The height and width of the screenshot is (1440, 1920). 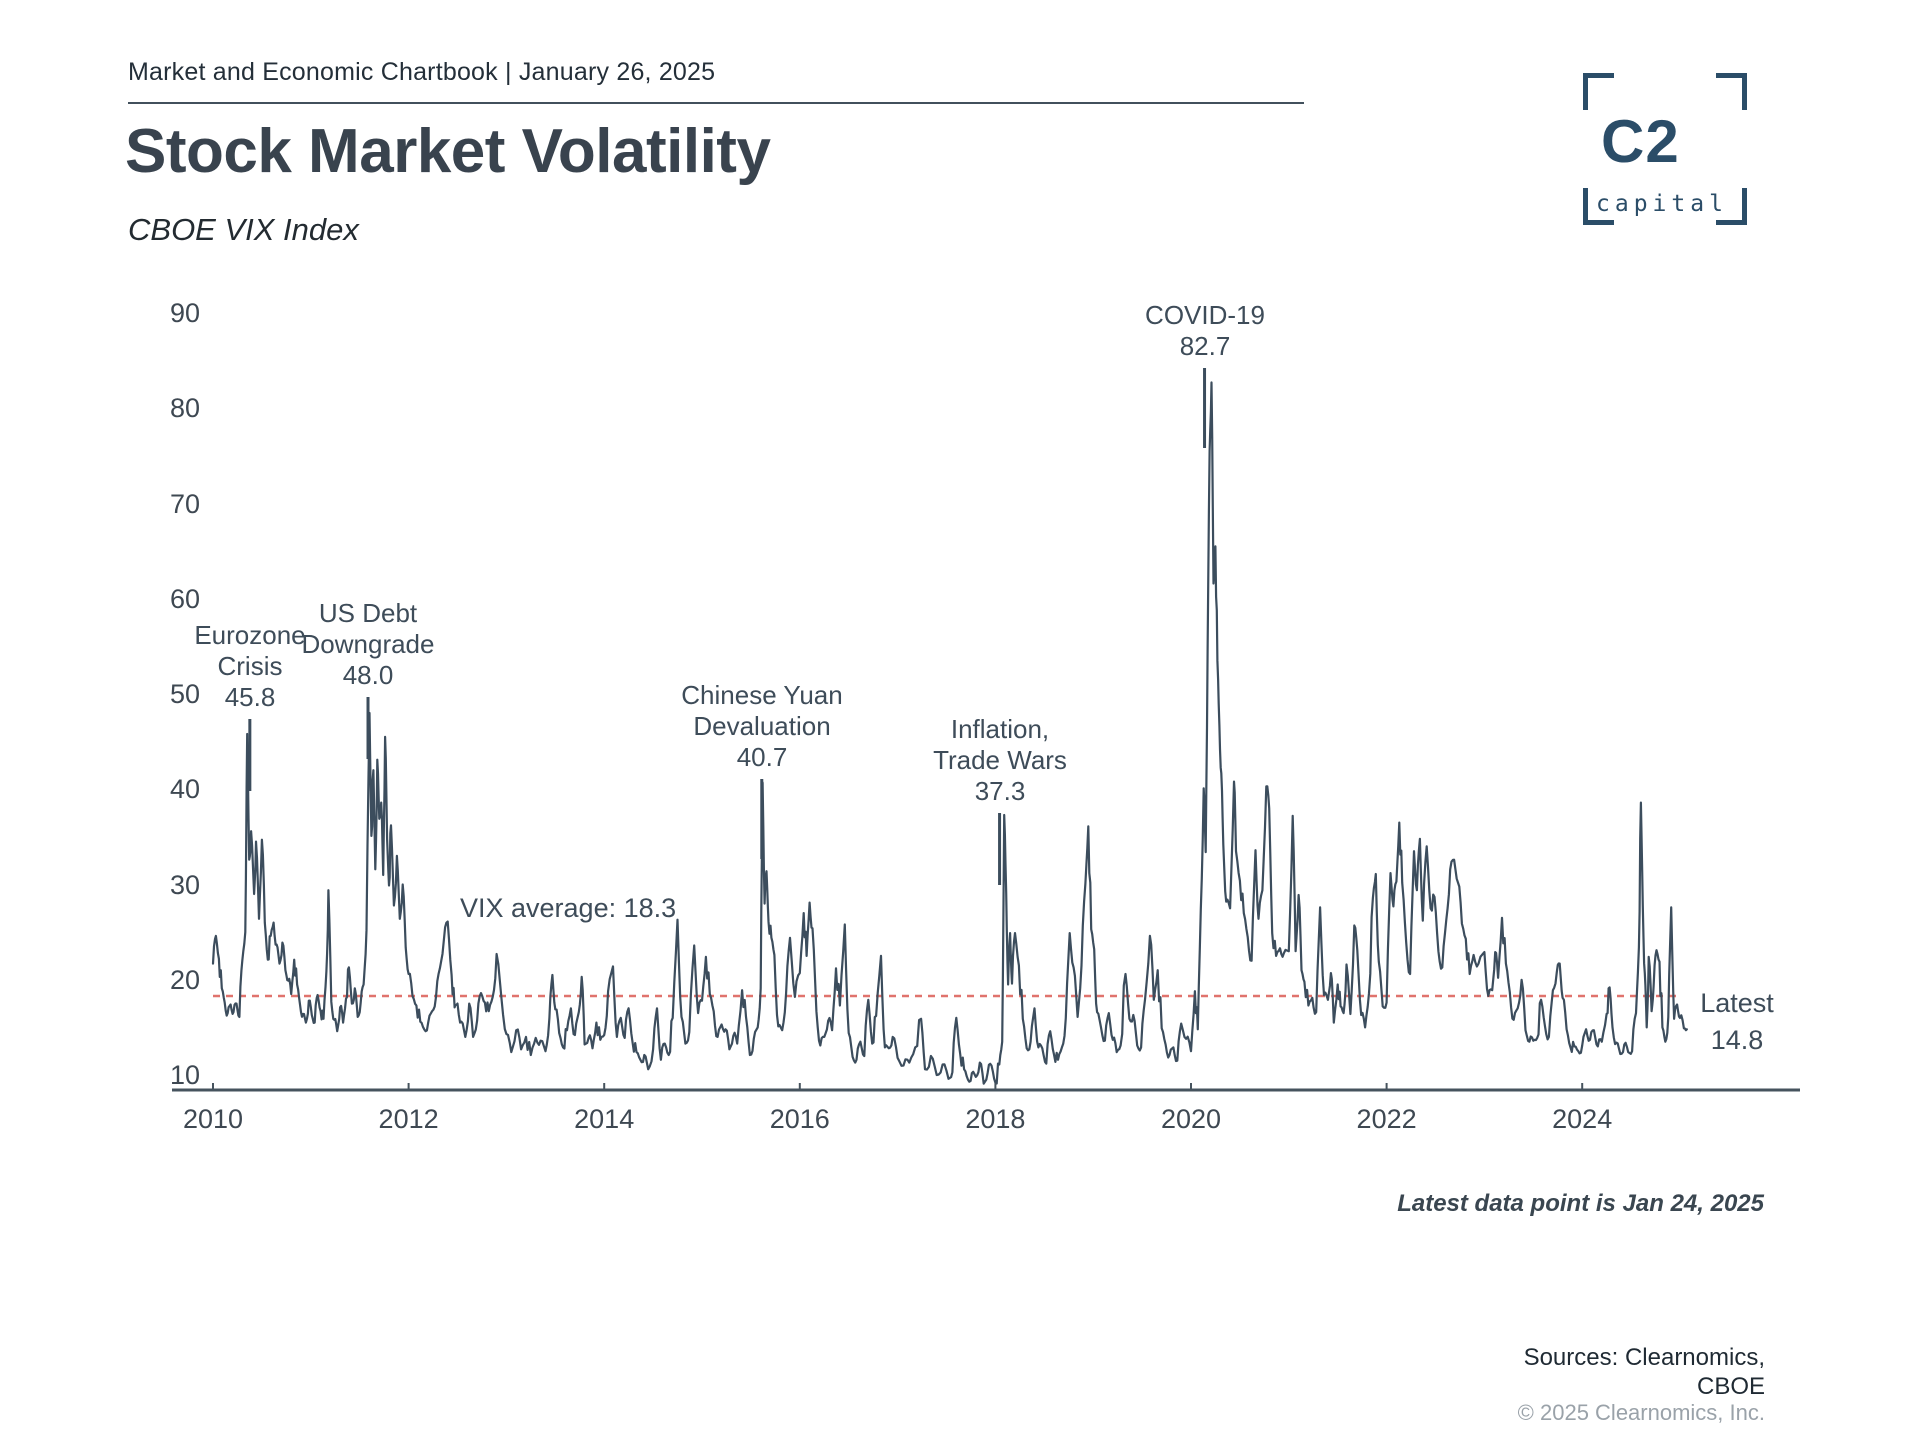 I want to click on annotation-line: Devaluation, so click(x=762, y=726).